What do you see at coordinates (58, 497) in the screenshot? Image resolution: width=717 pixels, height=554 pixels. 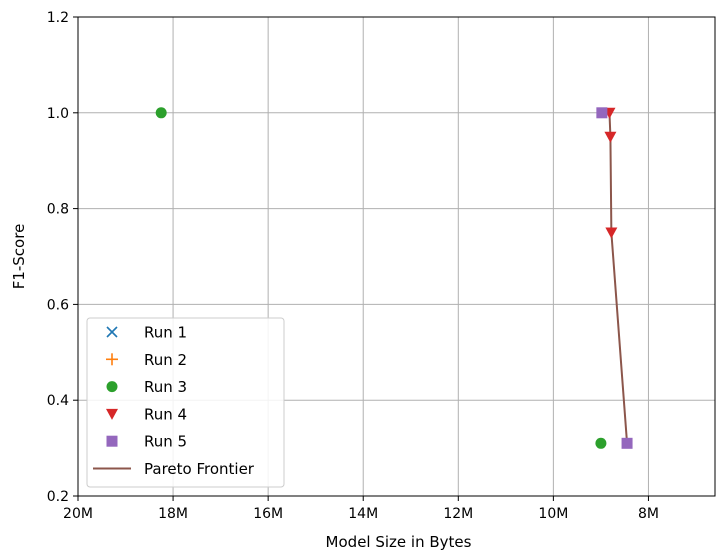 I see `y-tick-label: 0.2` at bounding box center [58, 497].